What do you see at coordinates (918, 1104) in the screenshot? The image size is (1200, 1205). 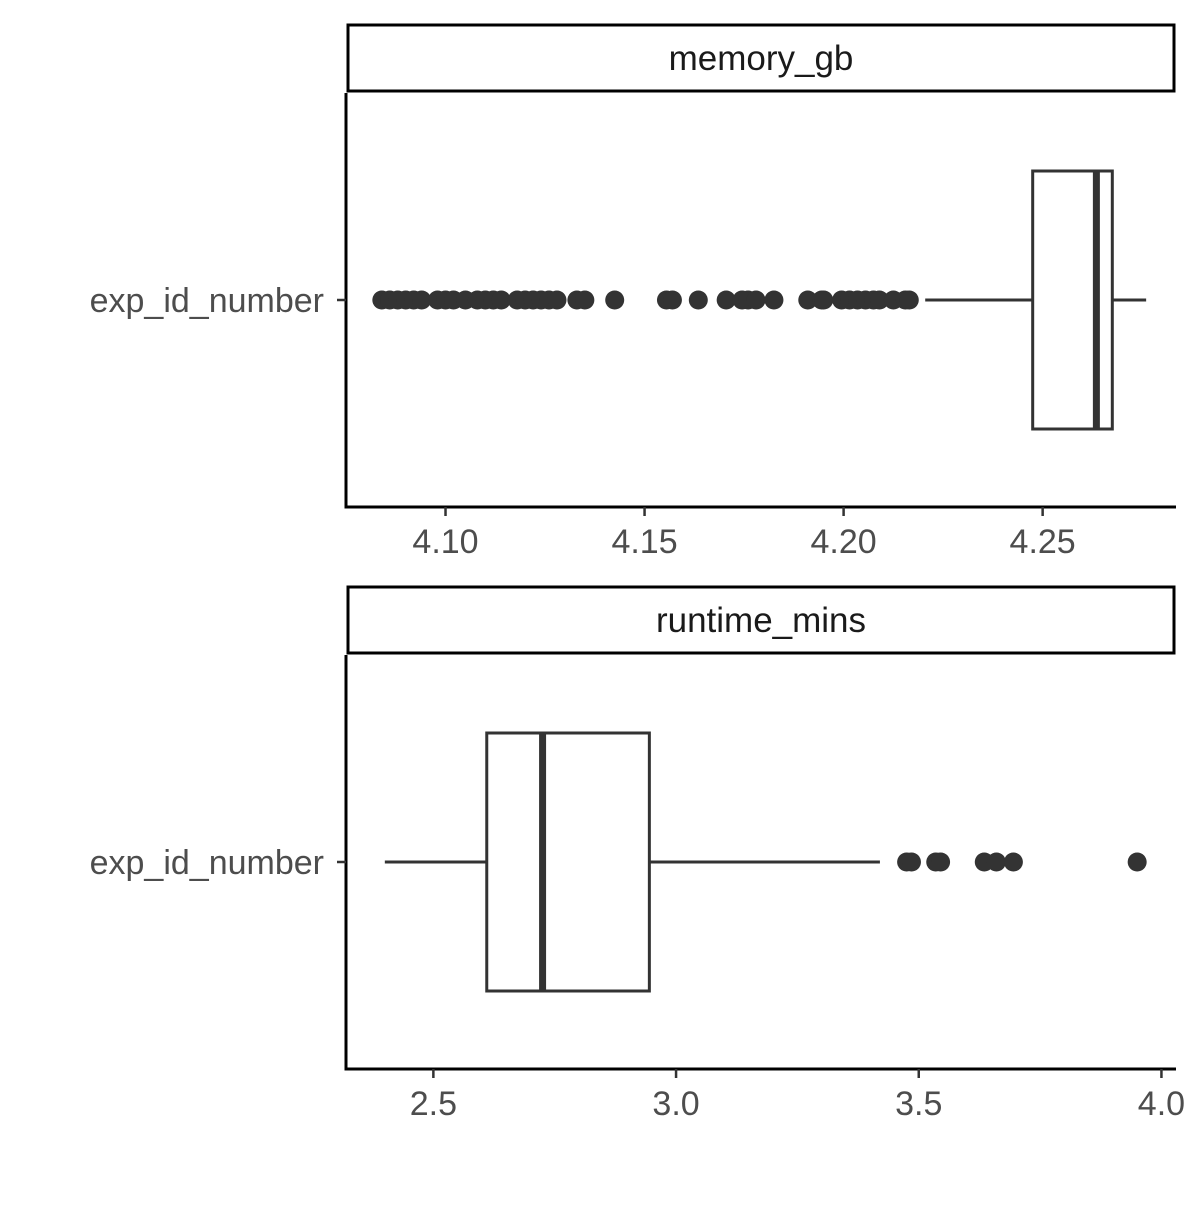 I see `x-tick-label: 3.5` at bounding box center [918, 1104].